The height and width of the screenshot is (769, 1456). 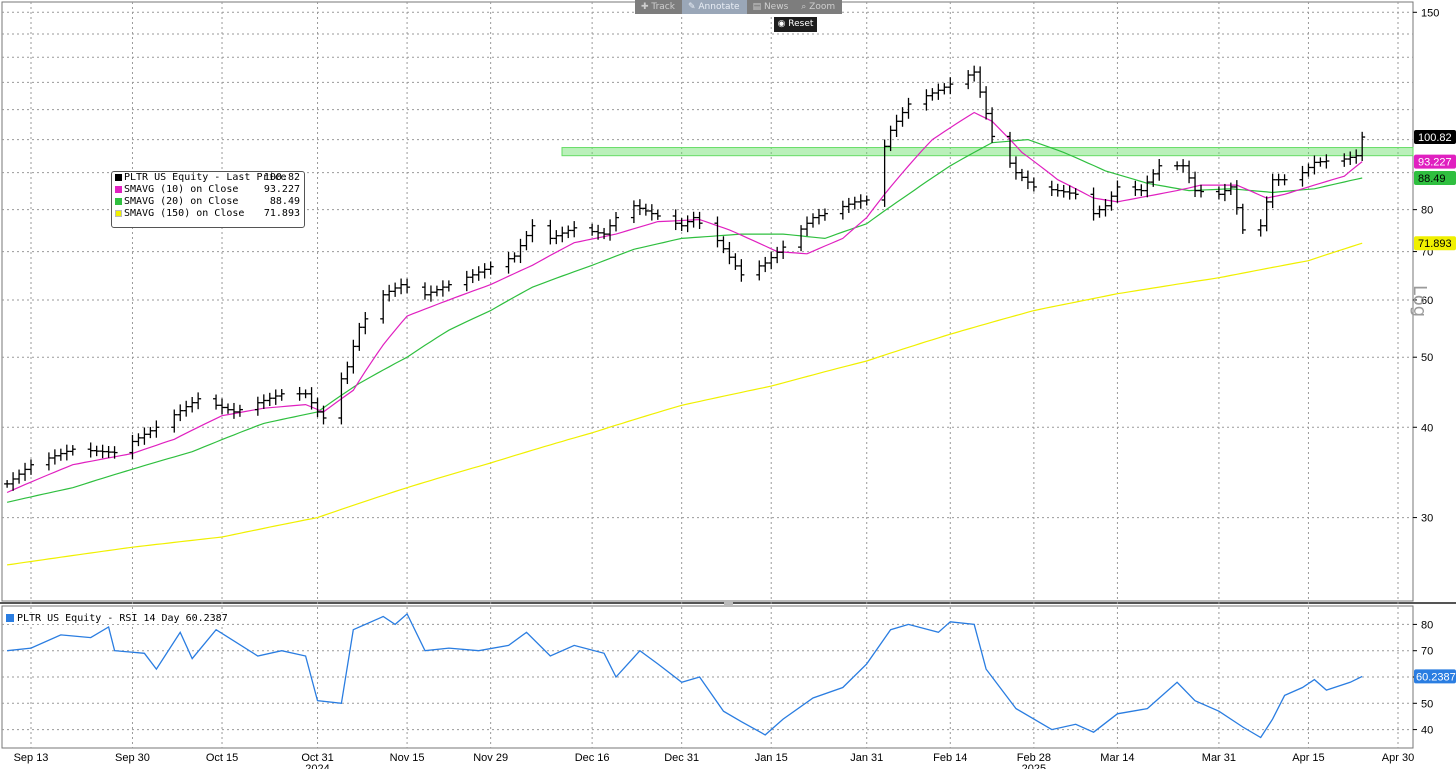 I want to click on legend-label: SMAVG (20) on Close, so click(x=181, y=201).